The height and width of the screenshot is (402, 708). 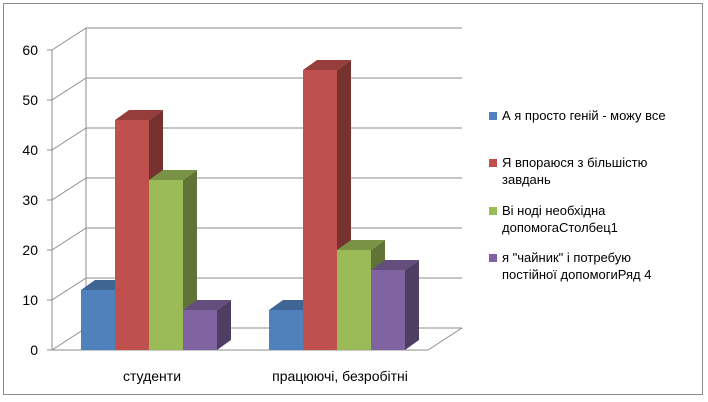 What do you see at coordinates (30, 200) in the screenshot?
I see `y-tick-label: 30` at bounding box center [30, 200].